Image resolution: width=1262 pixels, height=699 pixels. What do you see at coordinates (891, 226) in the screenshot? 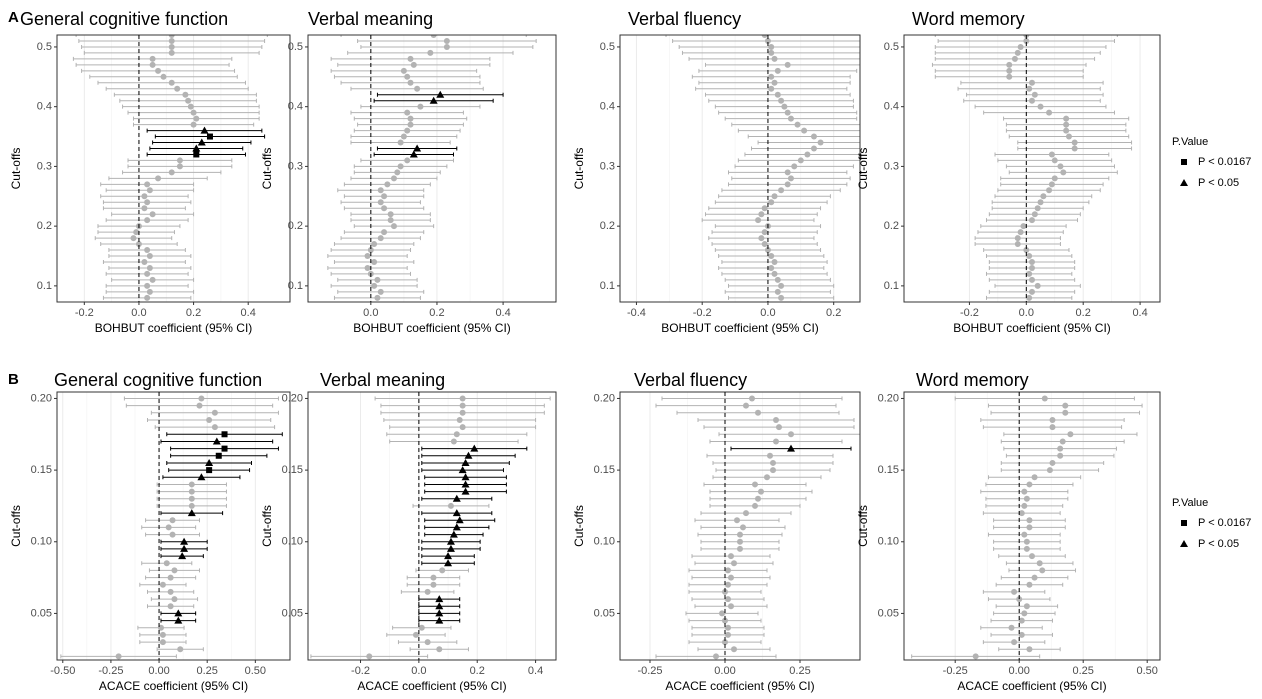
I see `y-tick-label: 0.2` at bounding box center [891, 226].